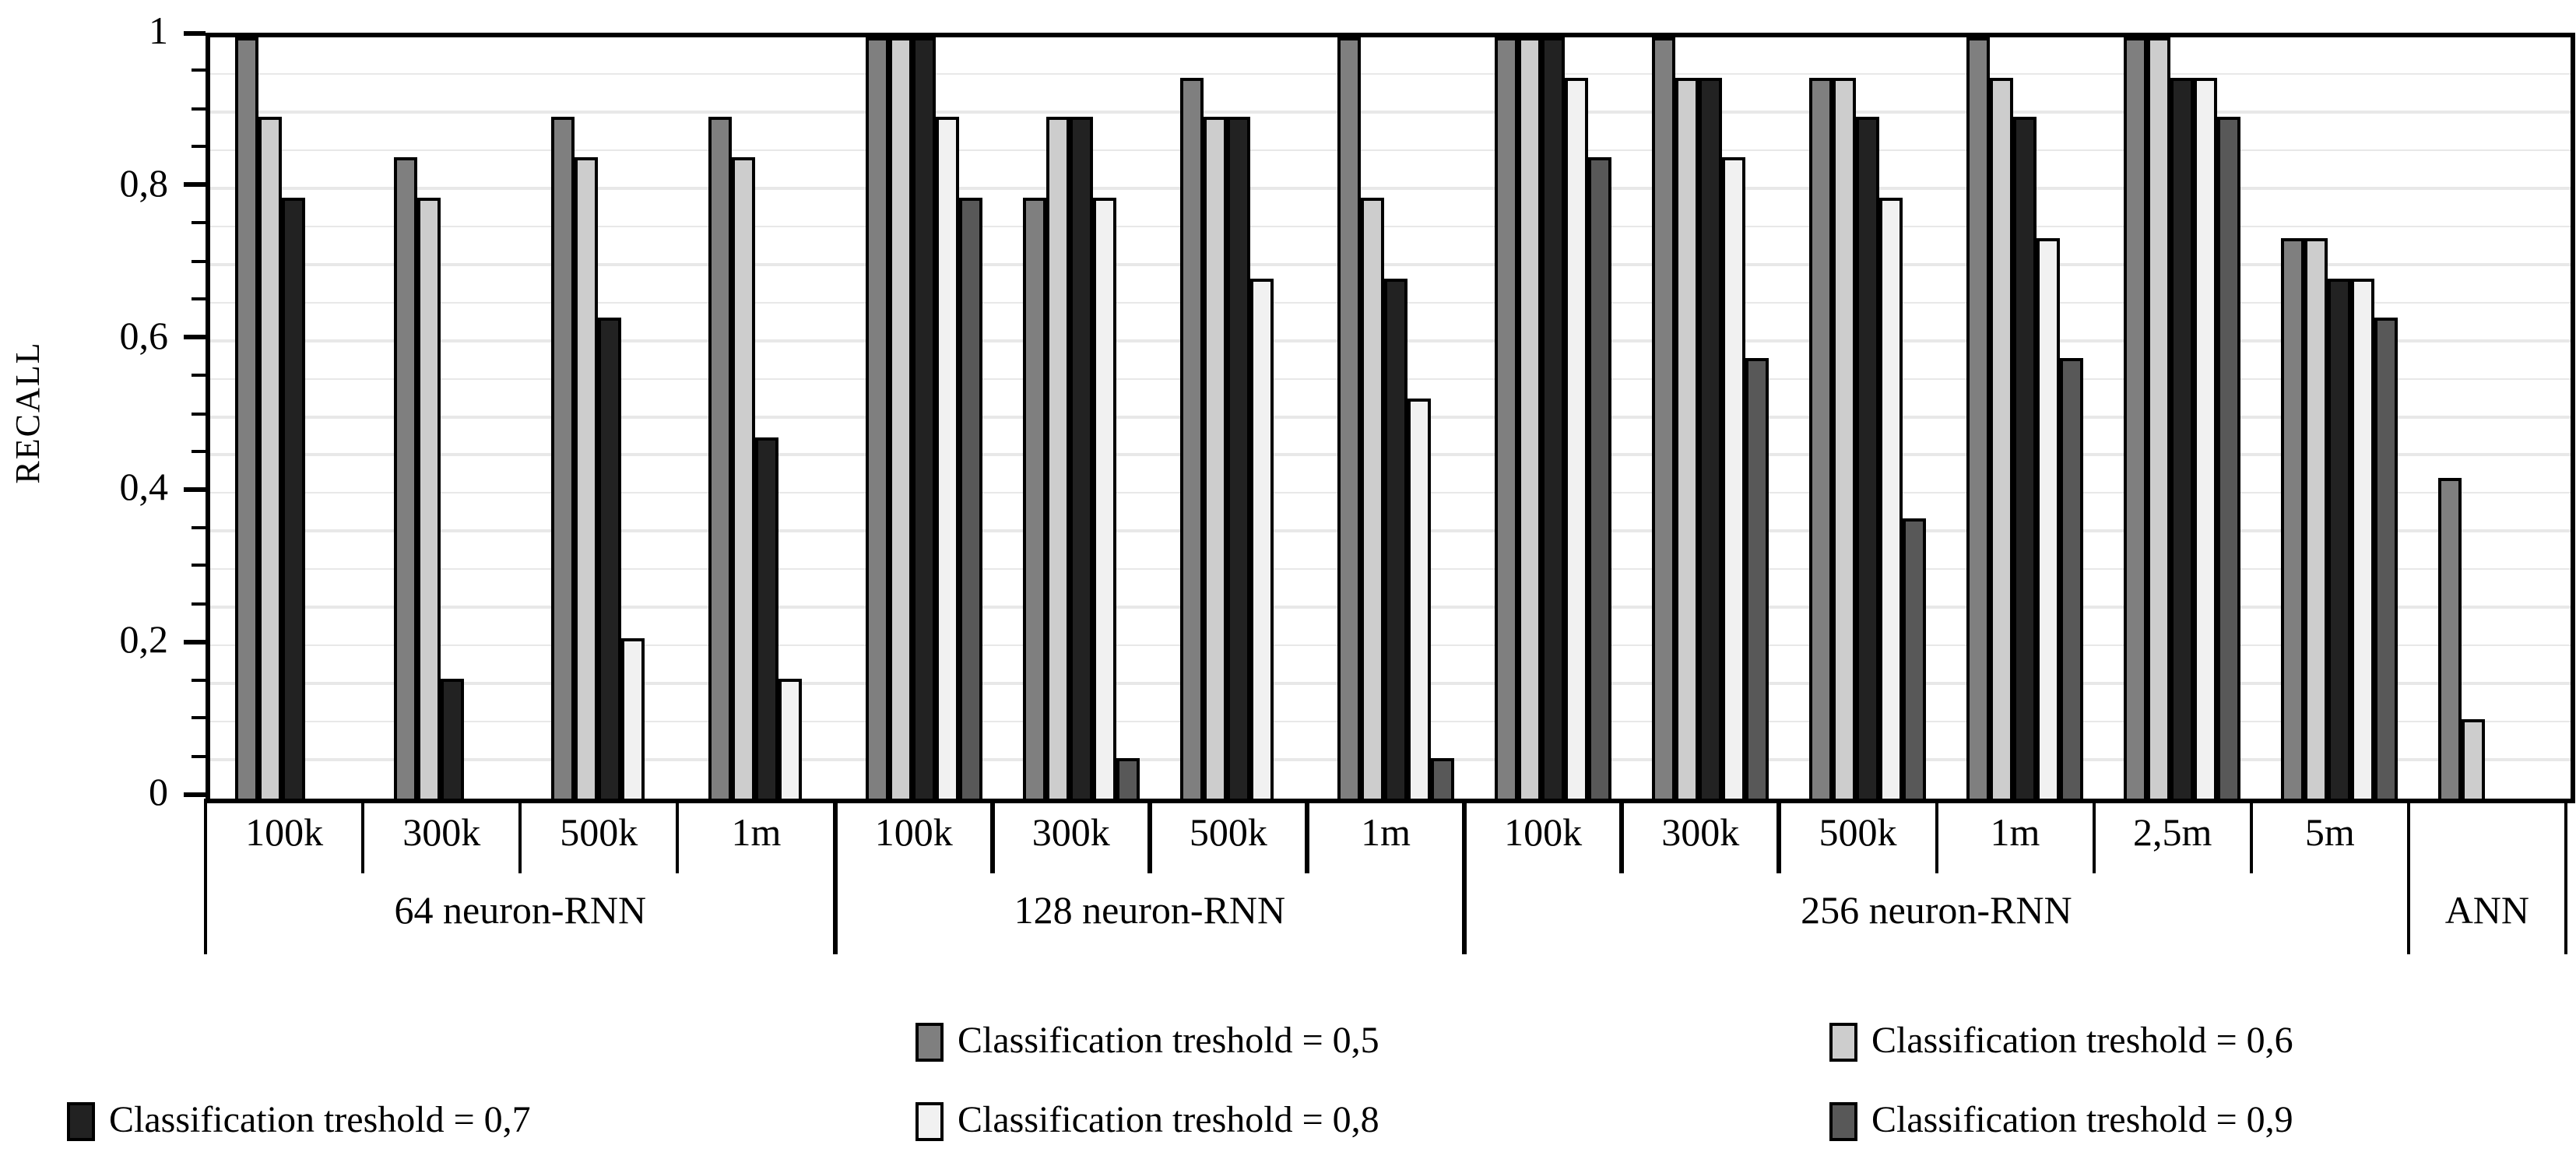  What do you see at coordinates (158, 793) in the screenshot?
I see `y-tick-label: 0` at bounding box center [158, 793].